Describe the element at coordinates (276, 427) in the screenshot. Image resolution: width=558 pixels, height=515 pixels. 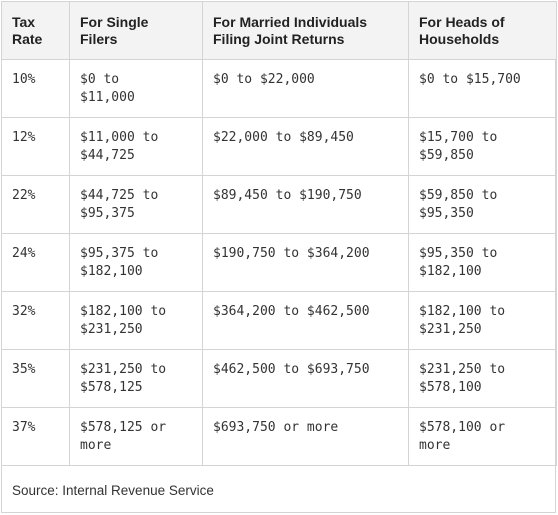
I see `cell-line: $693,750 or more` at that location.